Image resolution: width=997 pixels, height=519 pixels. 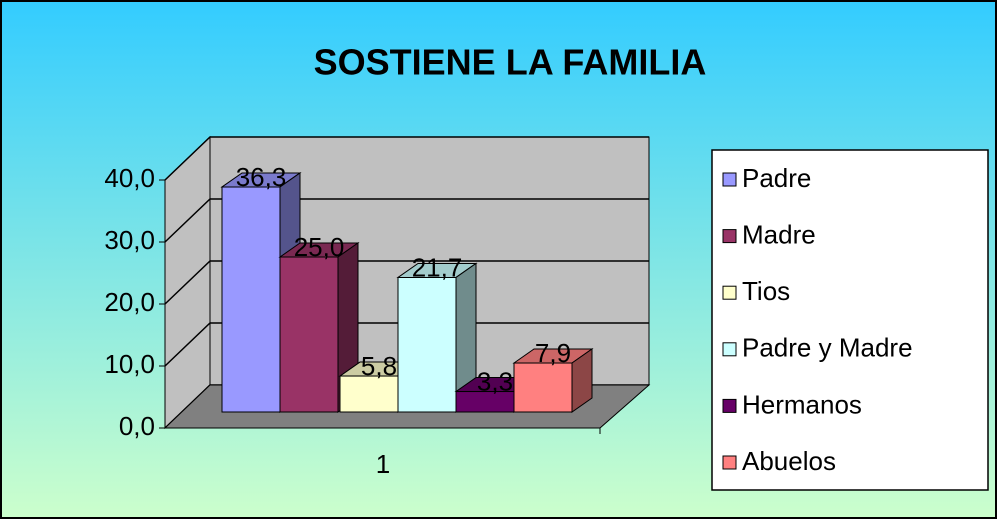 I want to click on legend-label: Tios, so click(x=766, y=291).